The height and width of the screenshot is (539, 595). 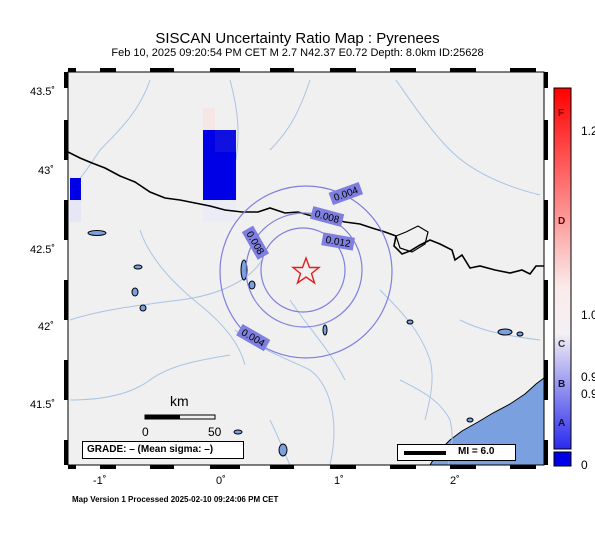 What do you see at coordinates (584, 465) in the screenshot?
I see `colorbar-value: 0` at bounding box center [584, 465].